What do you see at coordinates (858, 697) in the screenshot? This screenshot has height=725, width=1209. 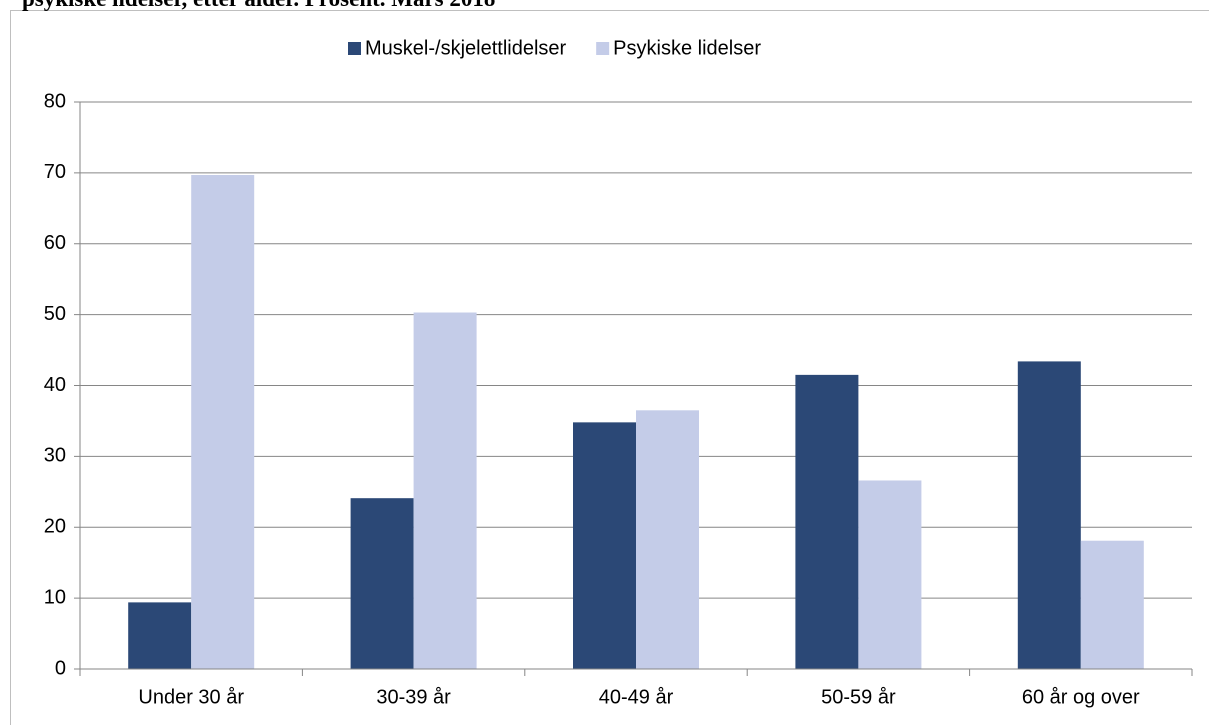 I see `x-tick-label: 50-59 år` at bounding box center [858, 697].